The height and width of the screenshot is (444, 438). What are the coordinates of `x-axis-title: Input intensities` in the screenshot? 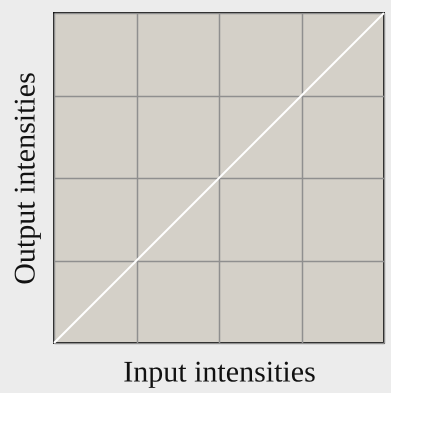 It's located at (219, 372).